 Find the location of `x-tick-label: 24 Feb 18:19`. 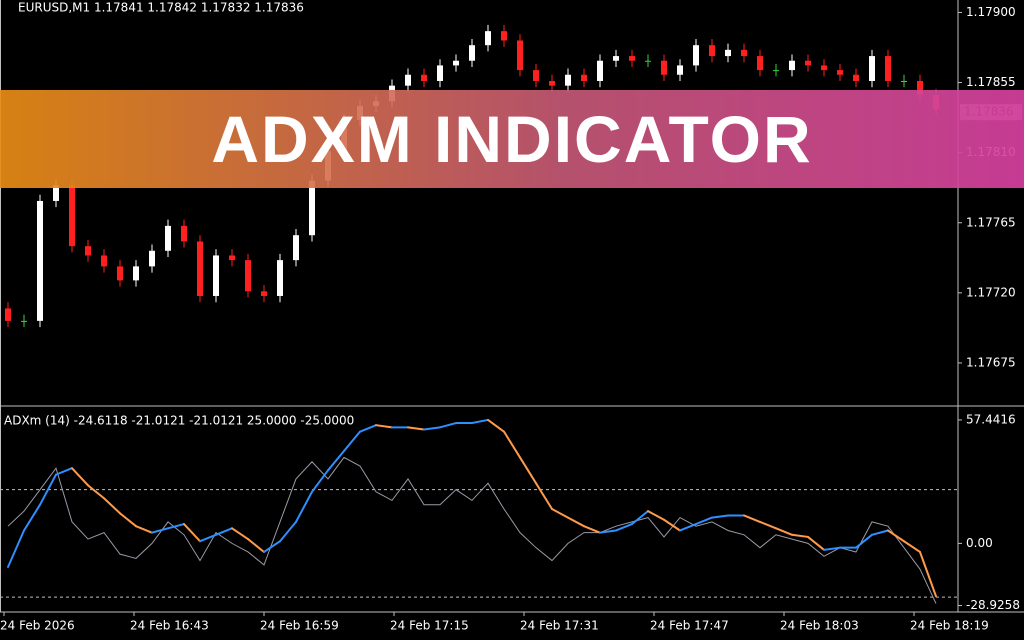

x-tick-label: 24 Feb 18:19 is located at coordinates (949, 626).